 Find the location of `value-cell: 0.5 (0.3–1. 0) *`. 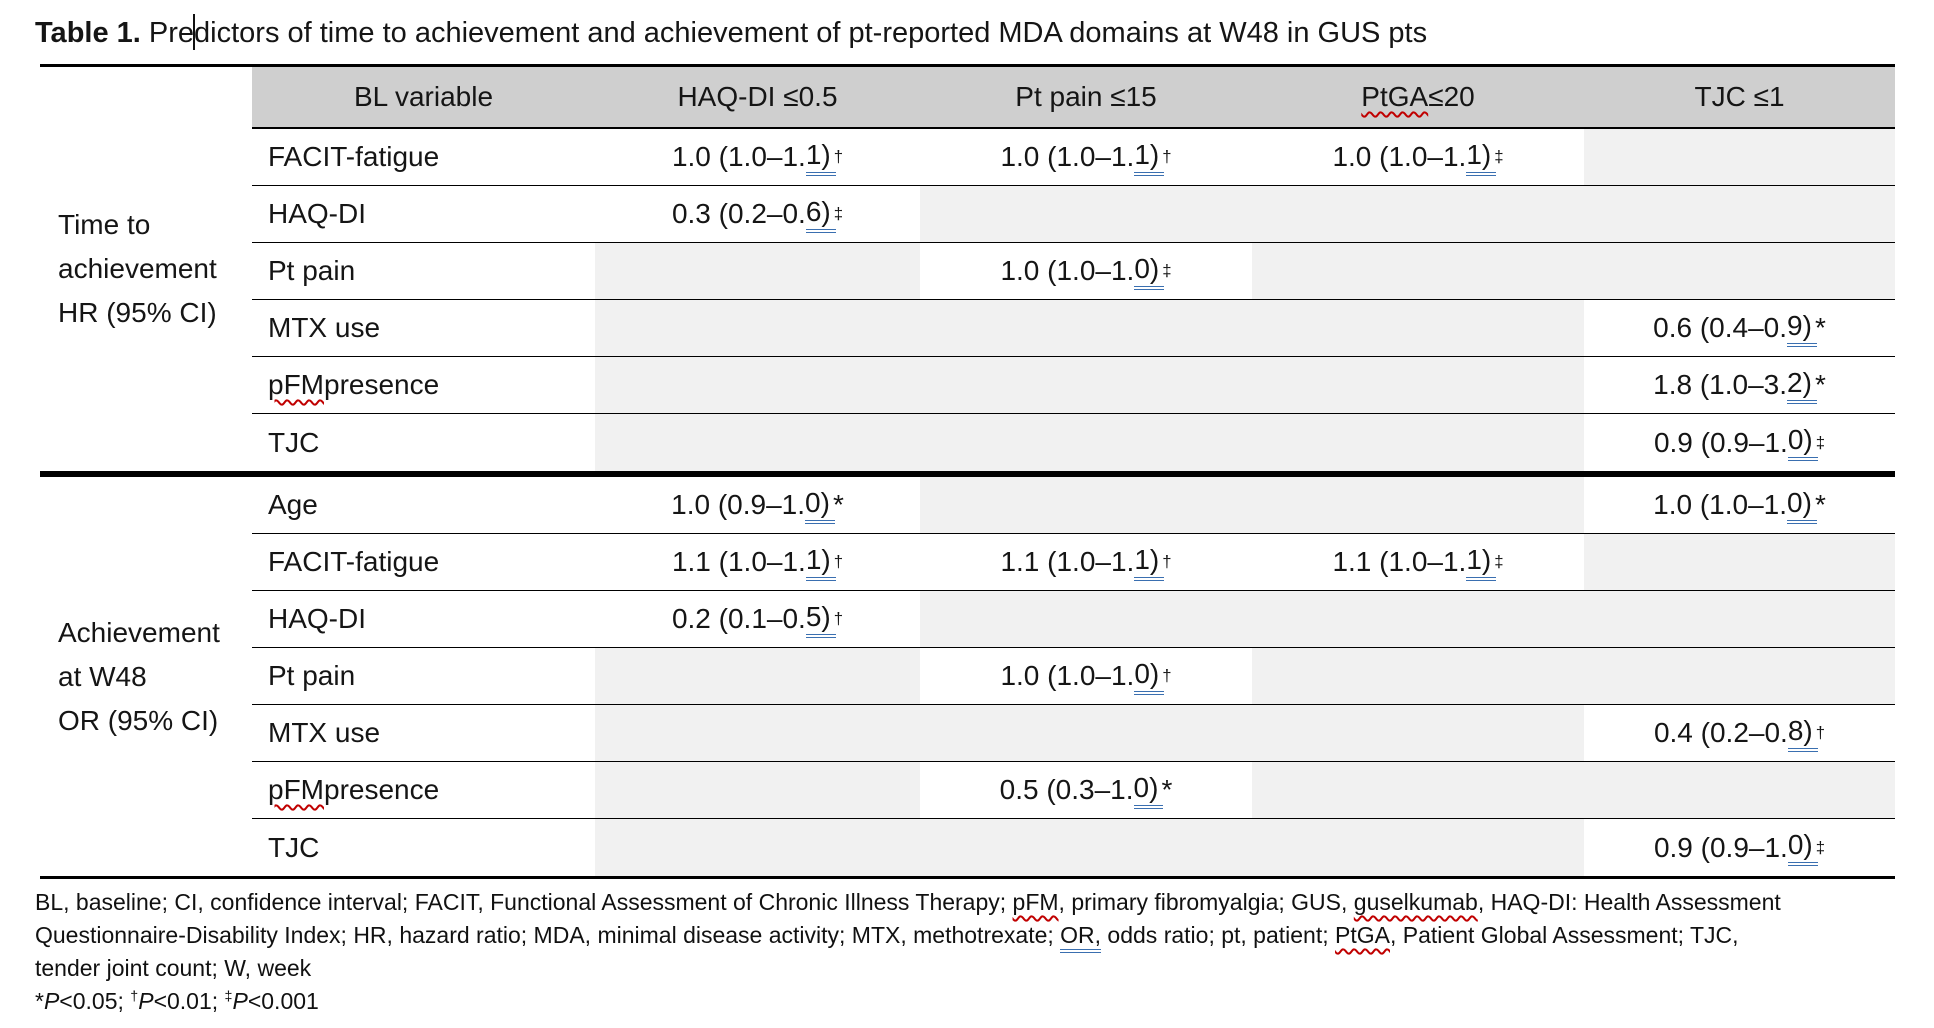

value-cell: 0.5 (0.3–1. 0) * is located at coordinates (1086, 790).